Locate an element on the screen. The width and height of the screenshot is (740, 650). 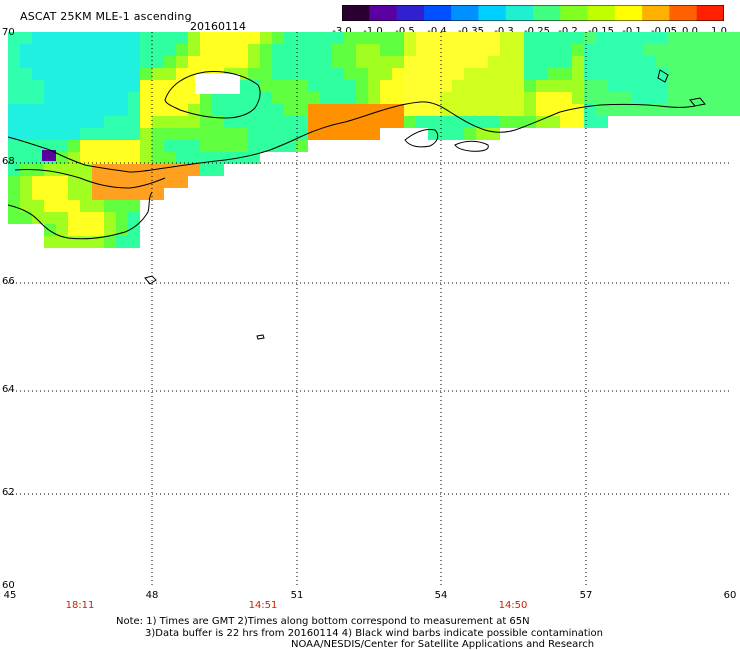
lon-label: 51 is located at coordinates (297, 595).